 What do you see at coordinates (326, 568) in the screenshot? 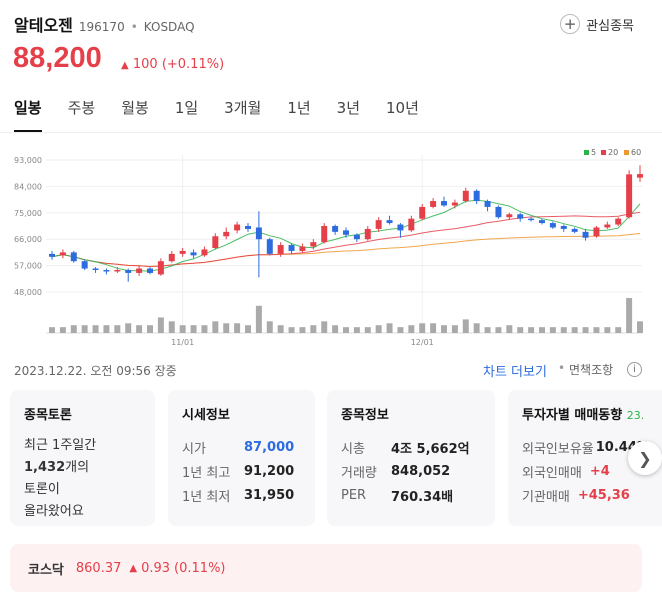
I see `index-summary: 코스닥 860.37 ▲ 0.93 (0.11%)` at bounding box center [326, 568].